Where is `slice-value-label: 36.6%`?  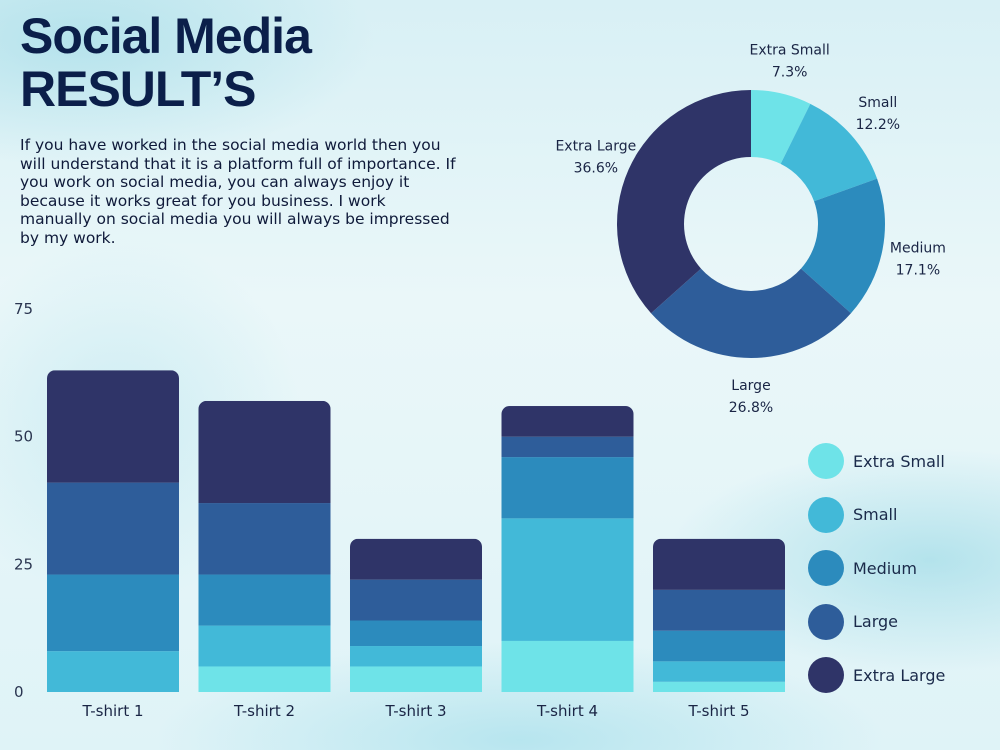 slice-value-label: 36.6% is located at coordinates (596, 169).